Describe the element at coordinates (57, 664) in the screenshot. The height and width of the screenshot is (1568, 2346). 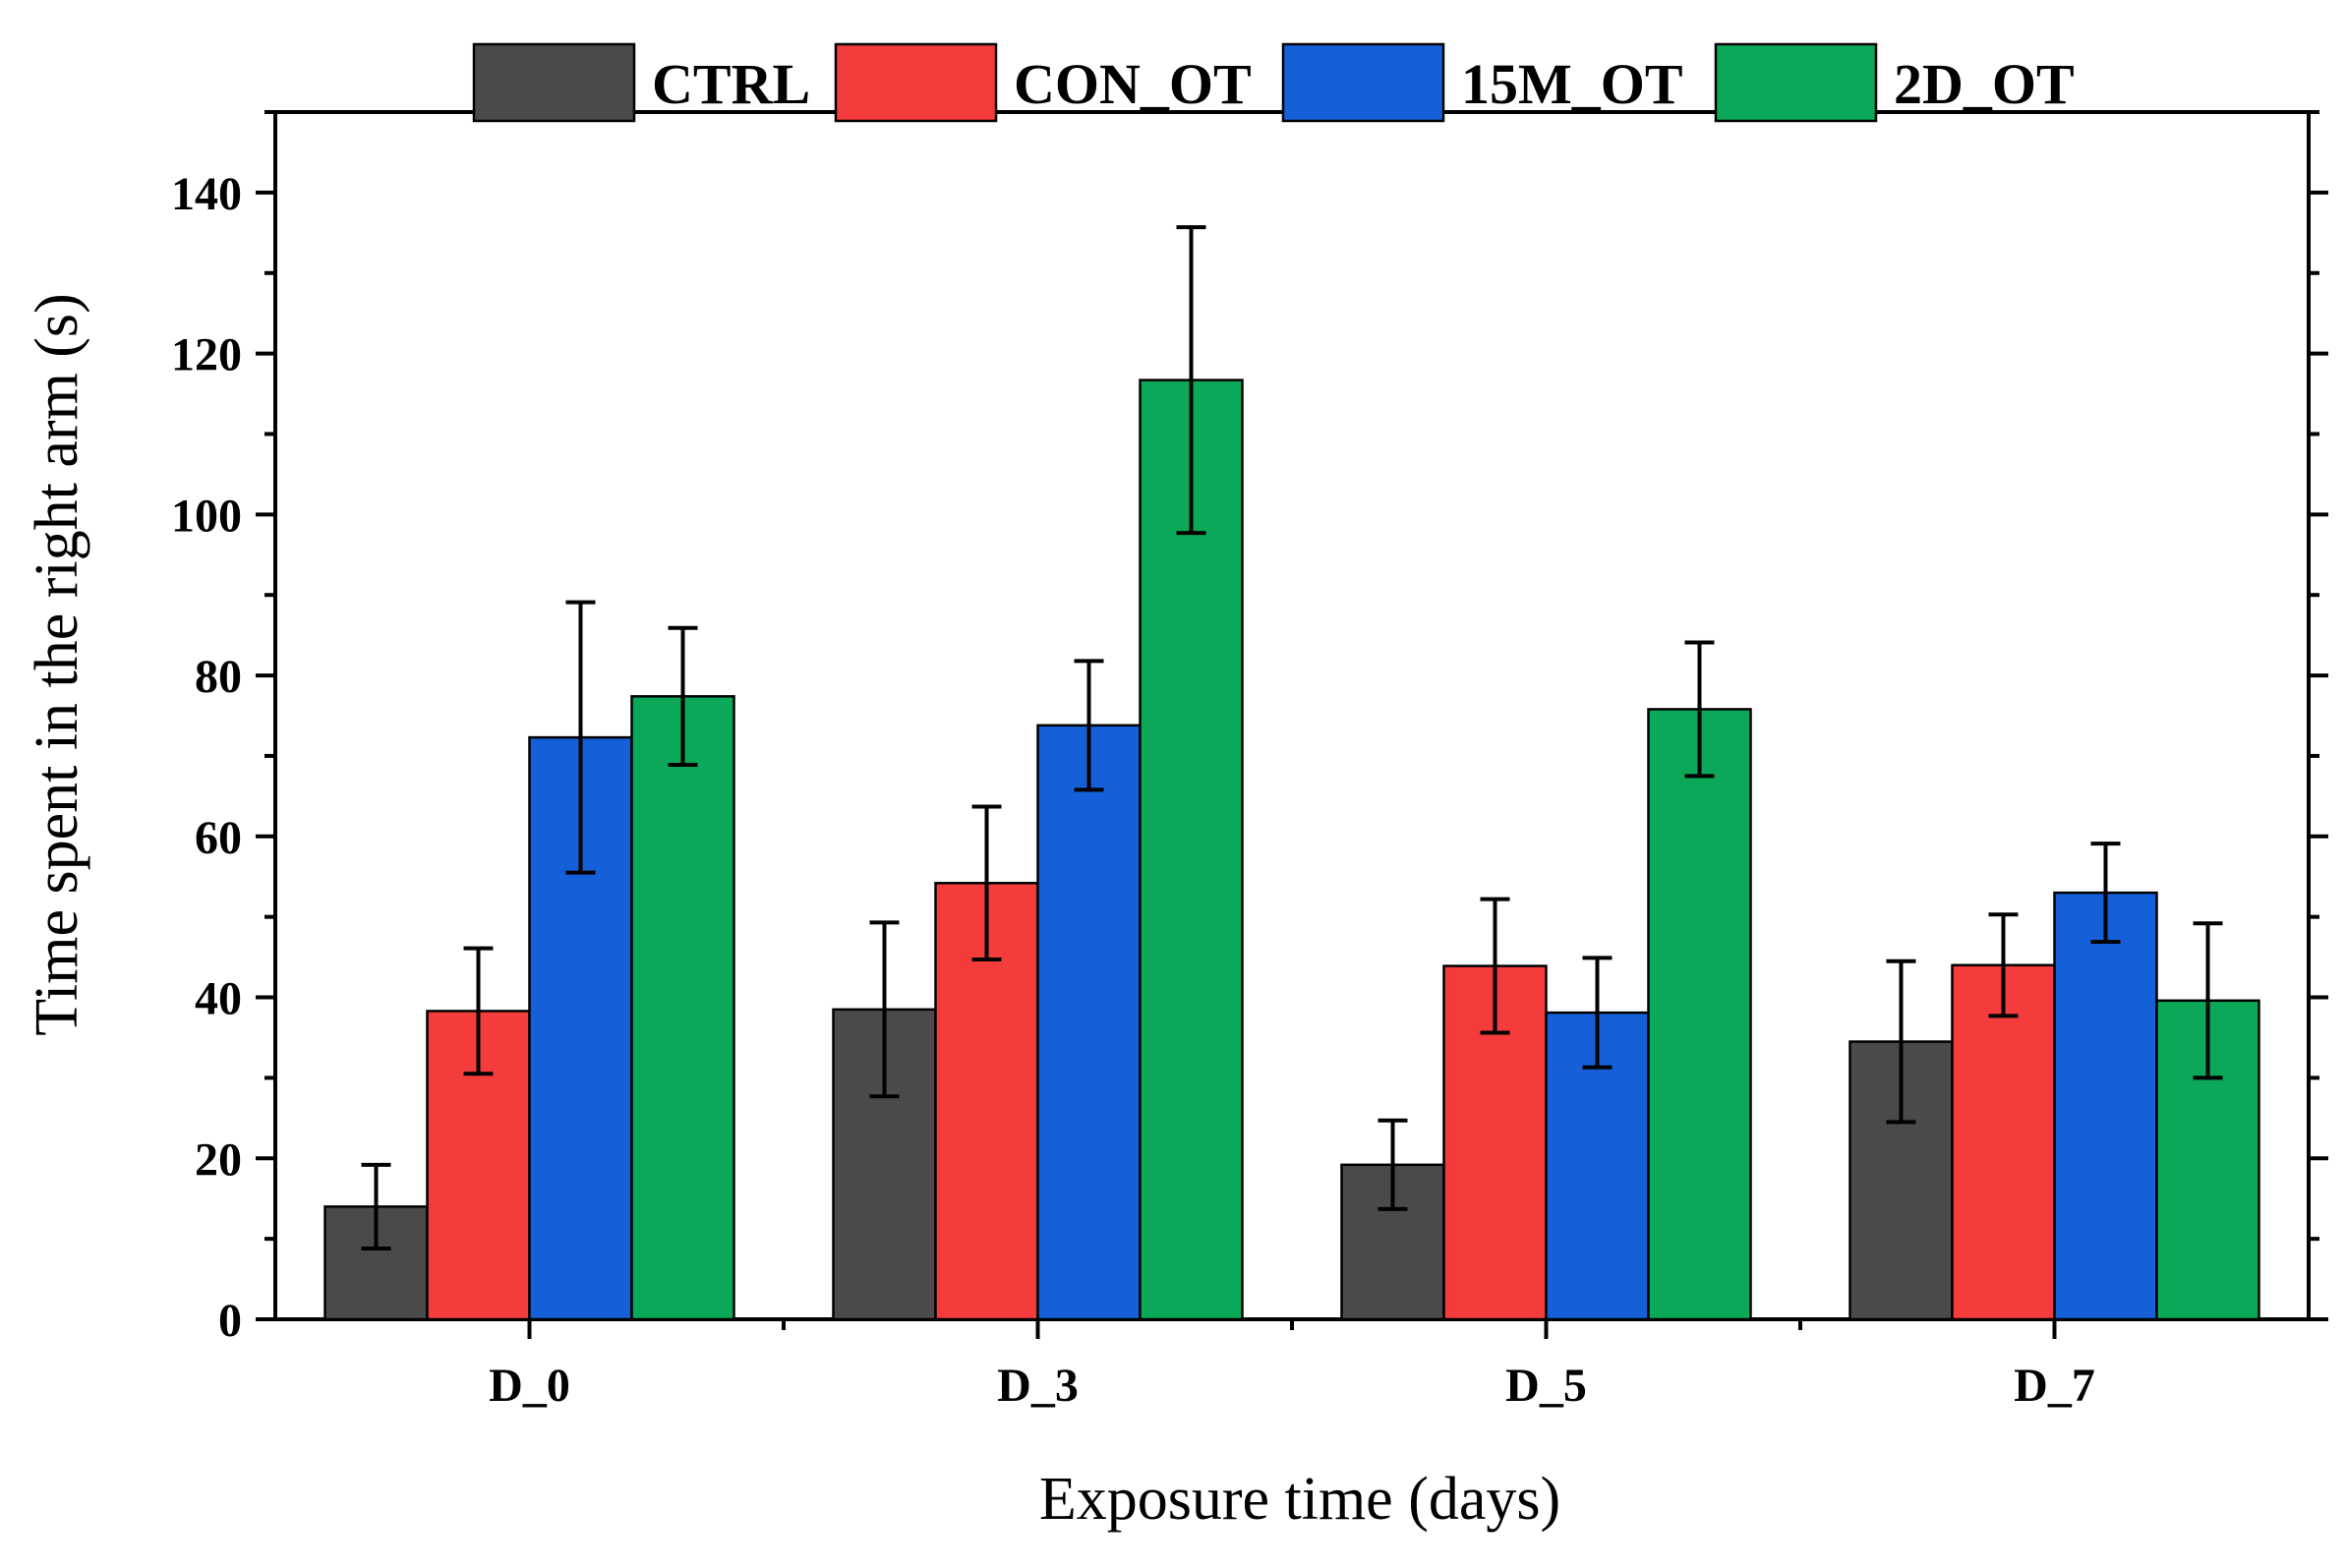
I see `y-axis-title: Time spent in the right arm (s)` at that location.